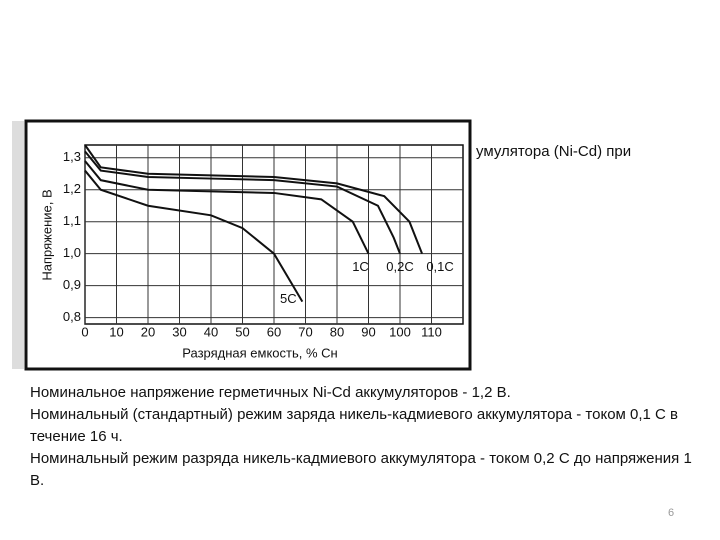  Describe the element at coordinates (72, 284) in the screenshot. I see `y-tick-label: 0,9` at that location.